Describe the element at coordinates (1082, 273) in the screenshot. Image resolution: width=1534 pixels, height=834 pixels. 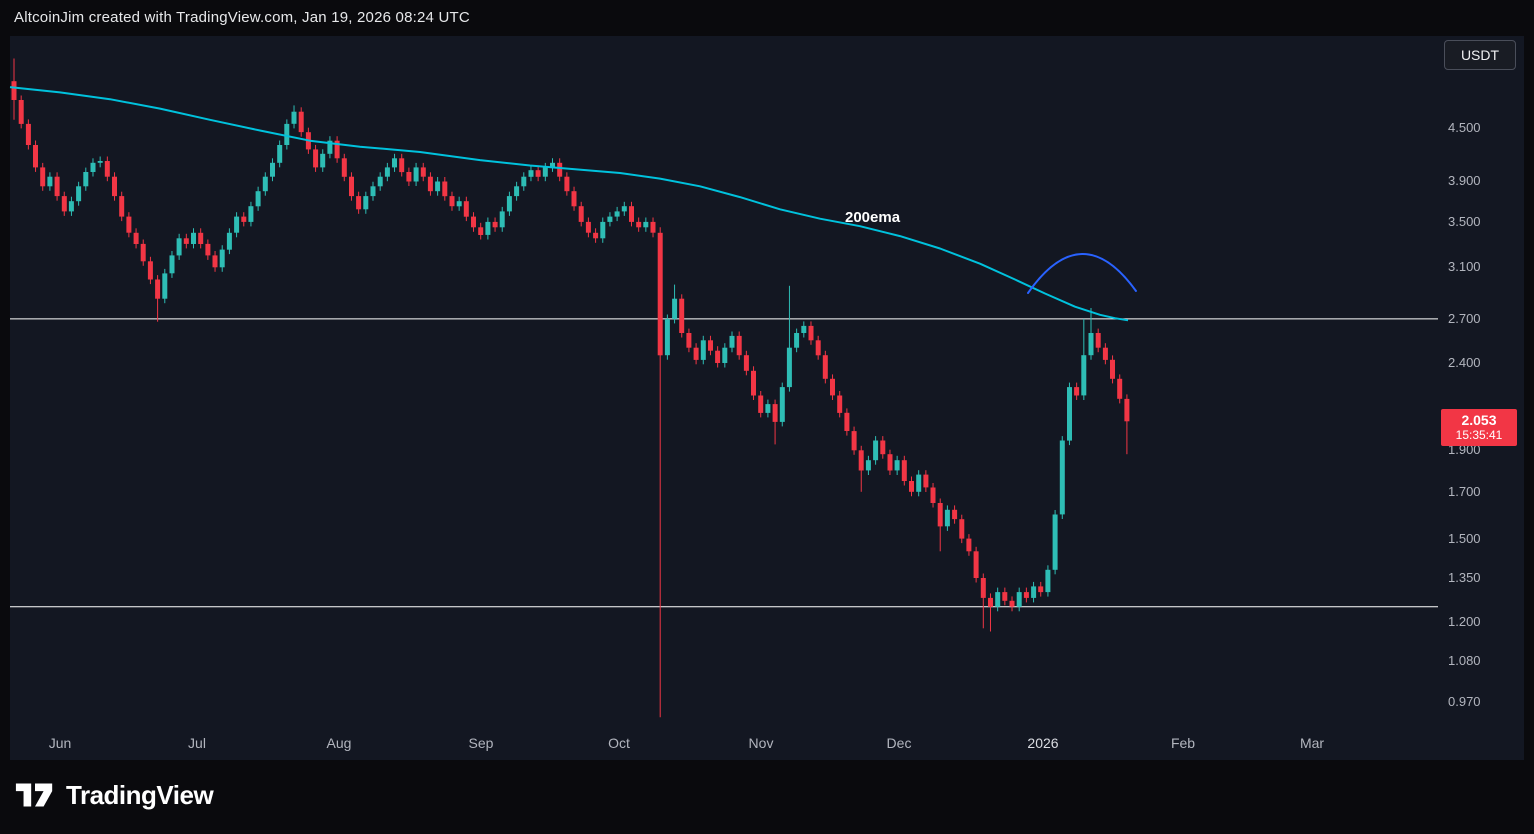
I see `arc-annotation` at that location.